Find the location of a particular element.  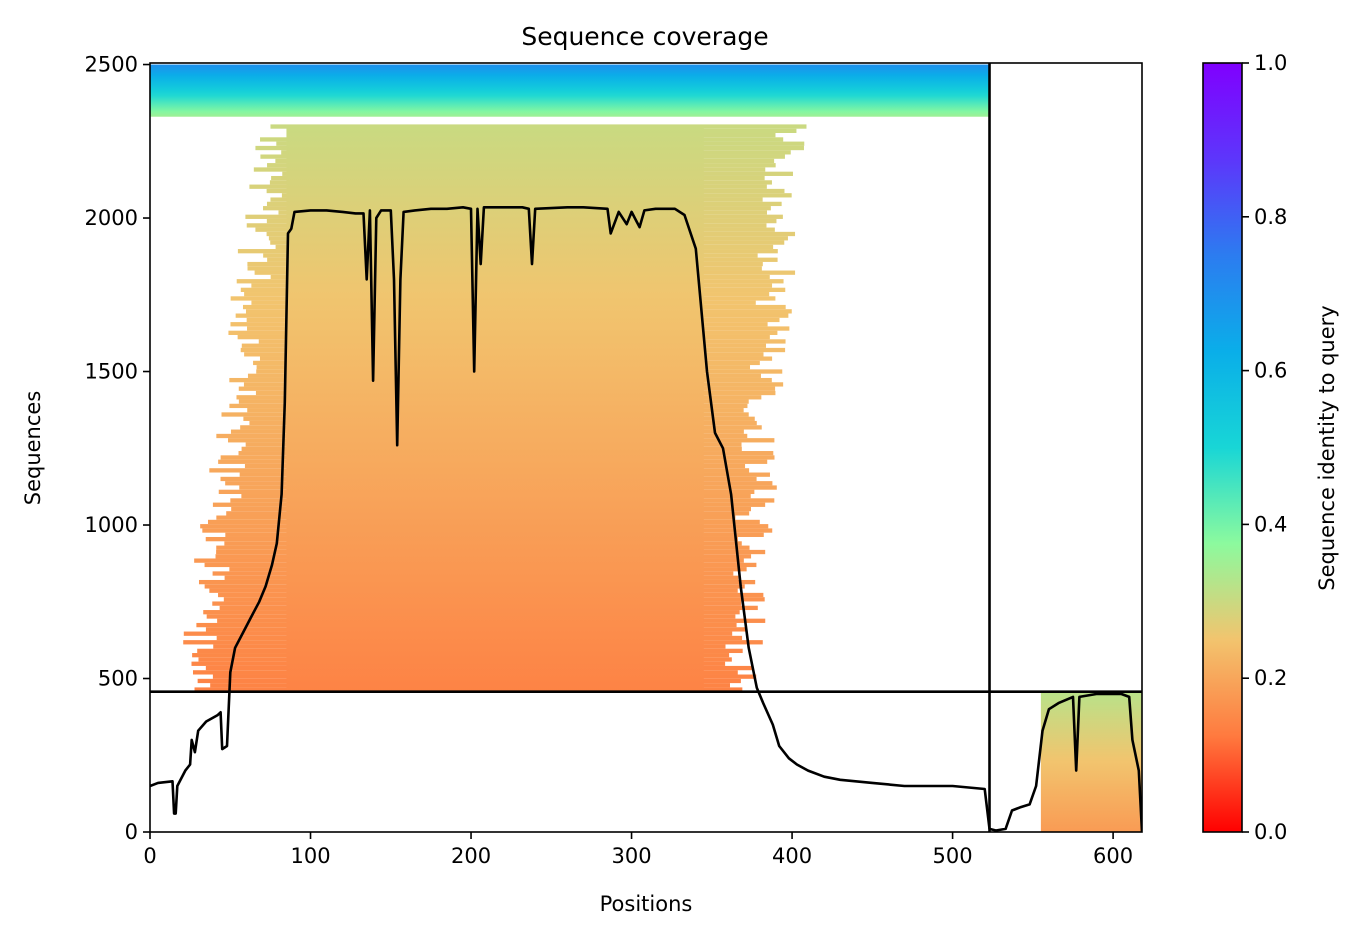

y-axis-label: Sequences is located at coordinates (33, 448).